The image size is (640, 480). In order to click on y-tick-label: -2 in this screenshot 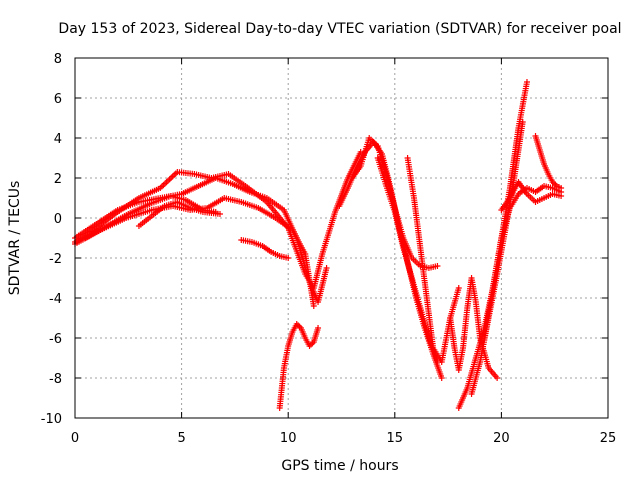, I will do `click(55, 259)`.